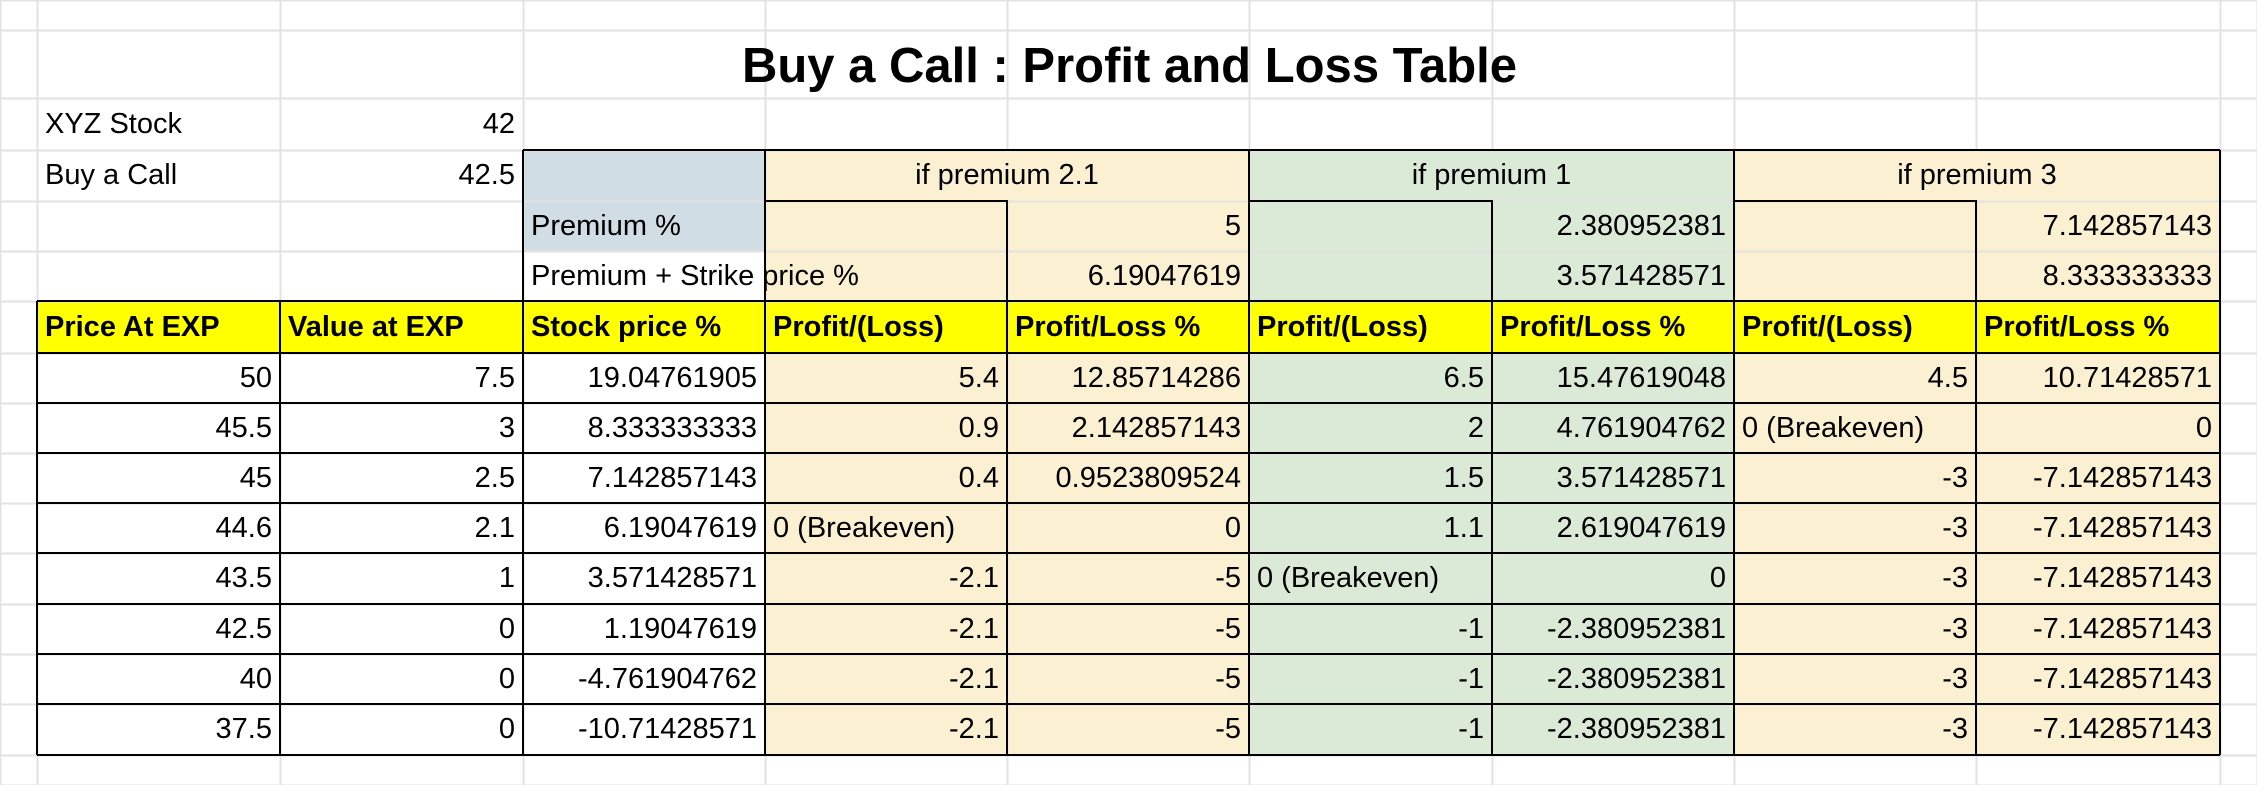  What do you see at coordinates (672, 427) in the screenshot?
I see `table-cell: 8.333333333` at bounding box center [672, 427].